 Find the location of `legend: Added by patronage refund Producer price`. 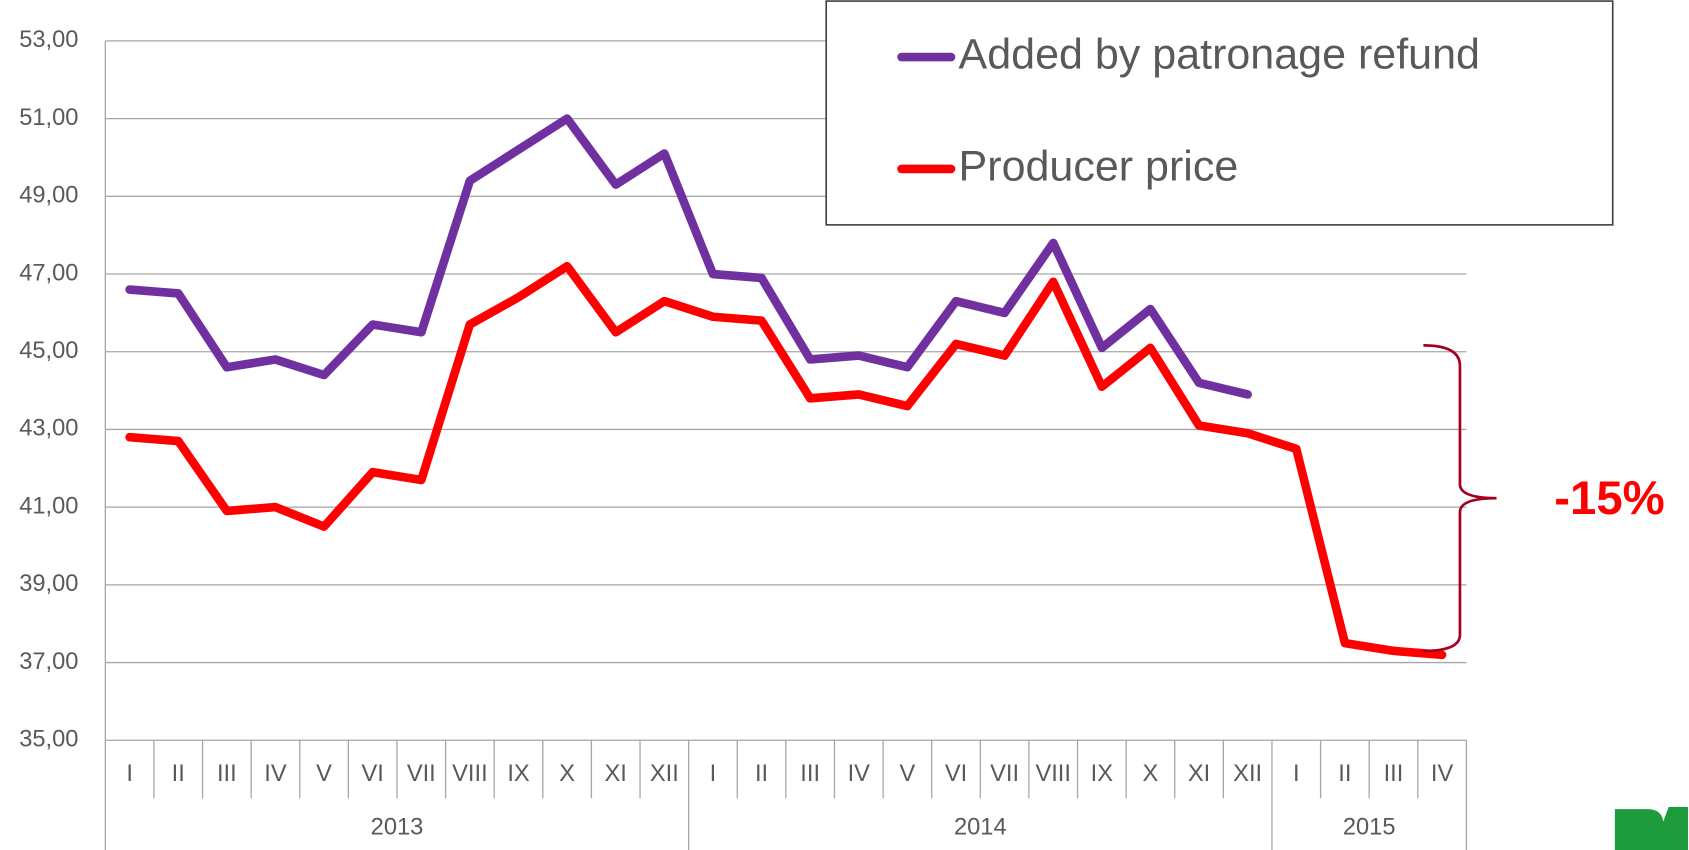

legend: Added by patronage refund Producer price is located at coordinates (1219, 113).